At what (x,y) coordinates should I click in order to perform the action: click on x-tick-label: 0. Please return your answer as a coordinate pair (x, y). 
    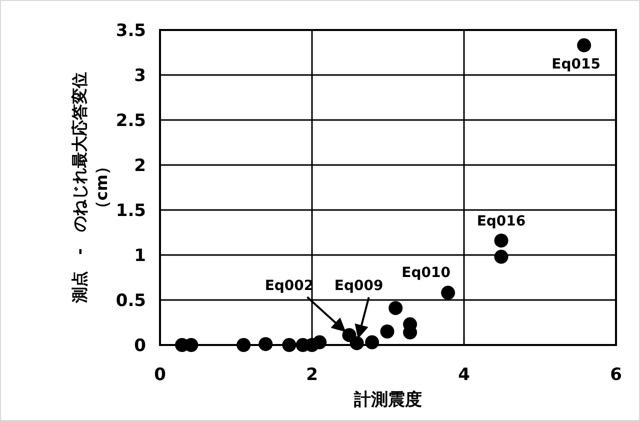
    Looking at the image, I should click on (160, 375).